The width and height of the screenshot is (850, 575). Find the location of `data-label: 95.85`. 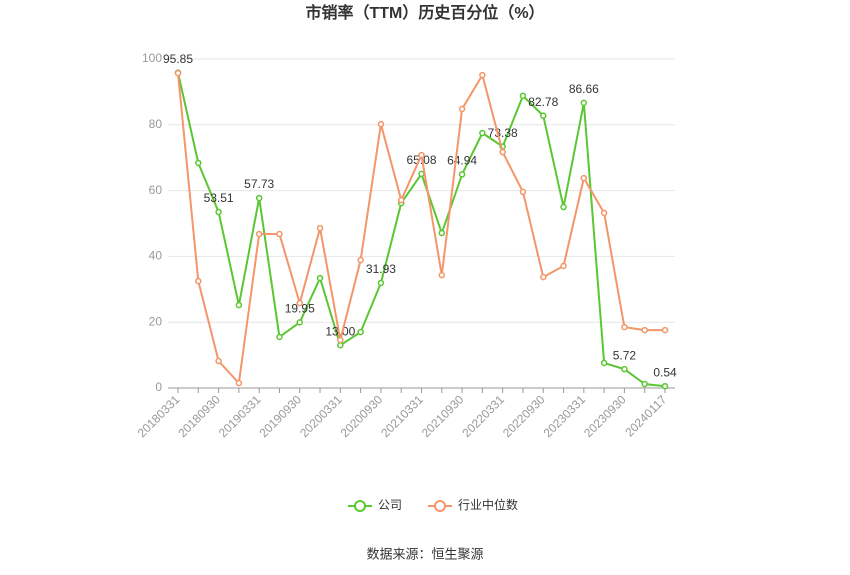

data-label: 95.85 is located at coordinates (178, 59).